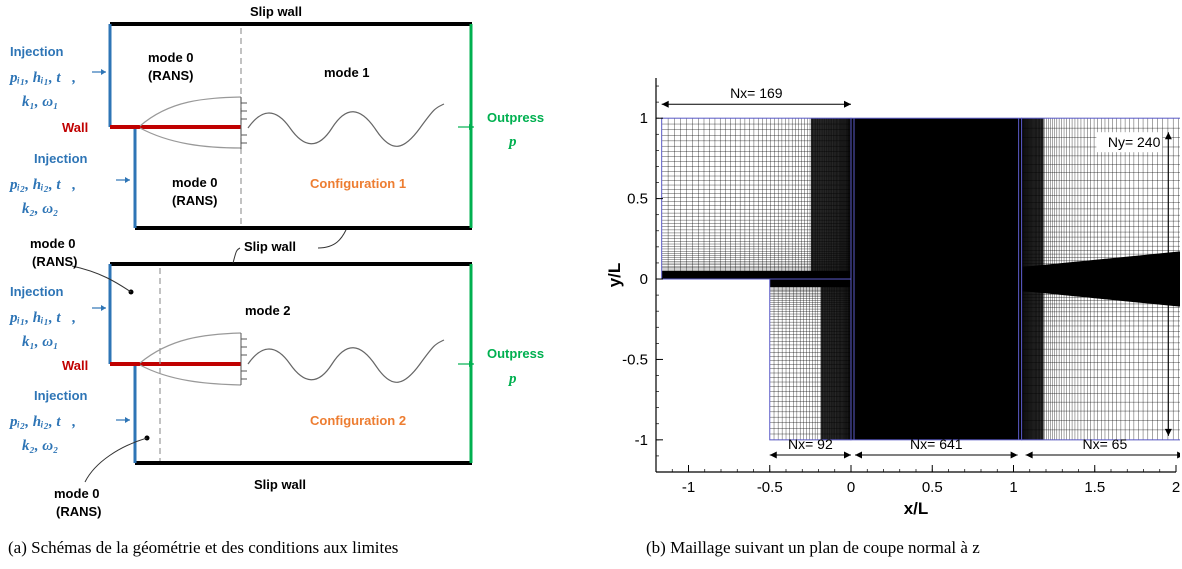 The image size is (1182, 569). I want to click on configuration-1-label: Configuration 1, so click(358, 183).